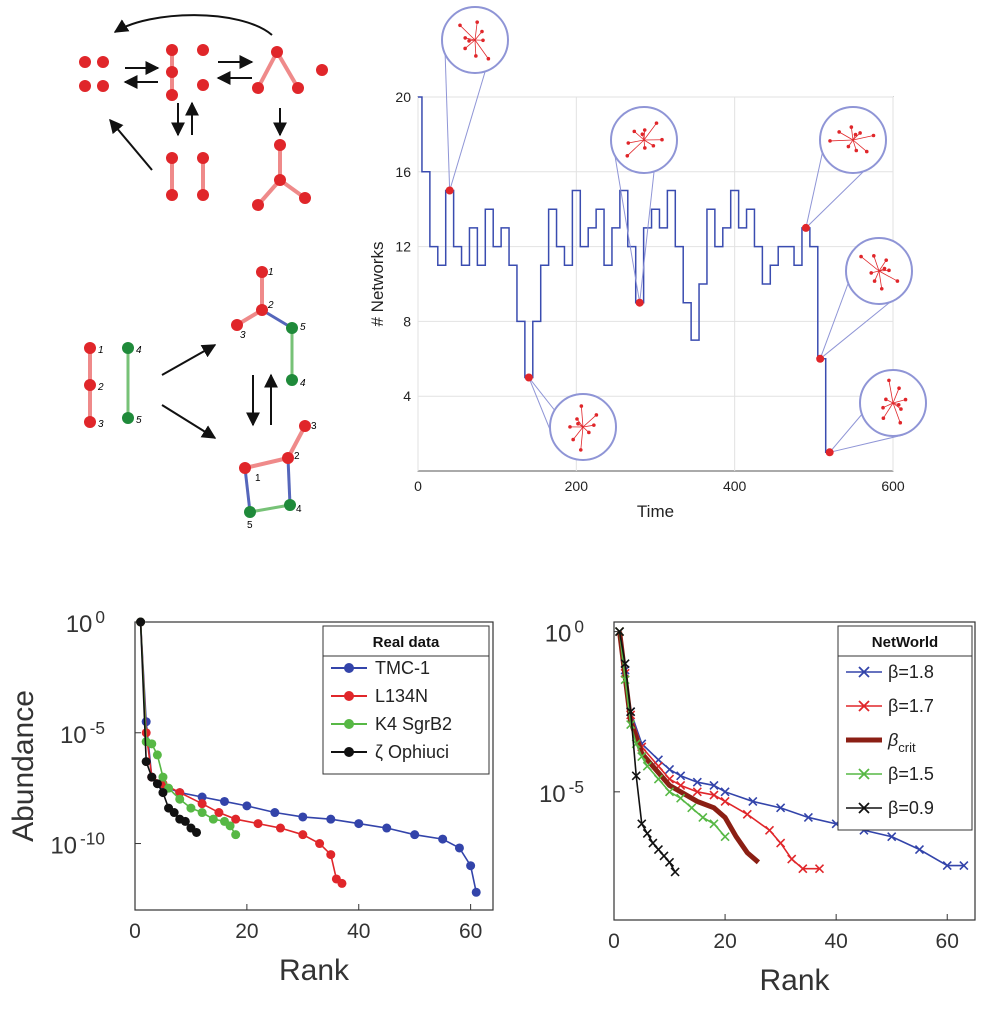 The width and height of the screenshot is (1000, 1009). What do you see at coordinates (407, 321) in the screenshot?
I see `y-tick-label: 8` at bounding box center [407, 321].